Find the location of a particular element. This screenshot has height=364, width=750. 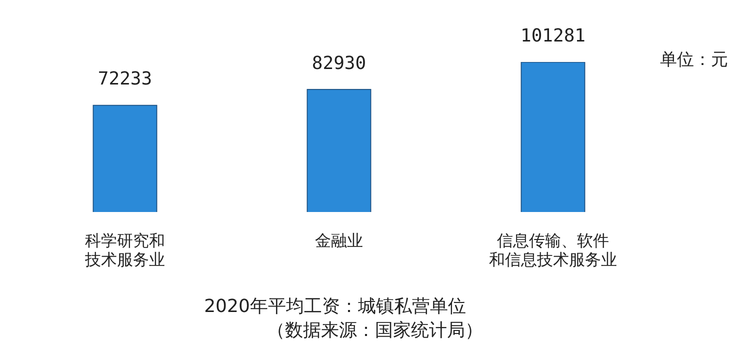

text: 2020年平均工资：城镇私营单位 is located at coordinates (335, 306).